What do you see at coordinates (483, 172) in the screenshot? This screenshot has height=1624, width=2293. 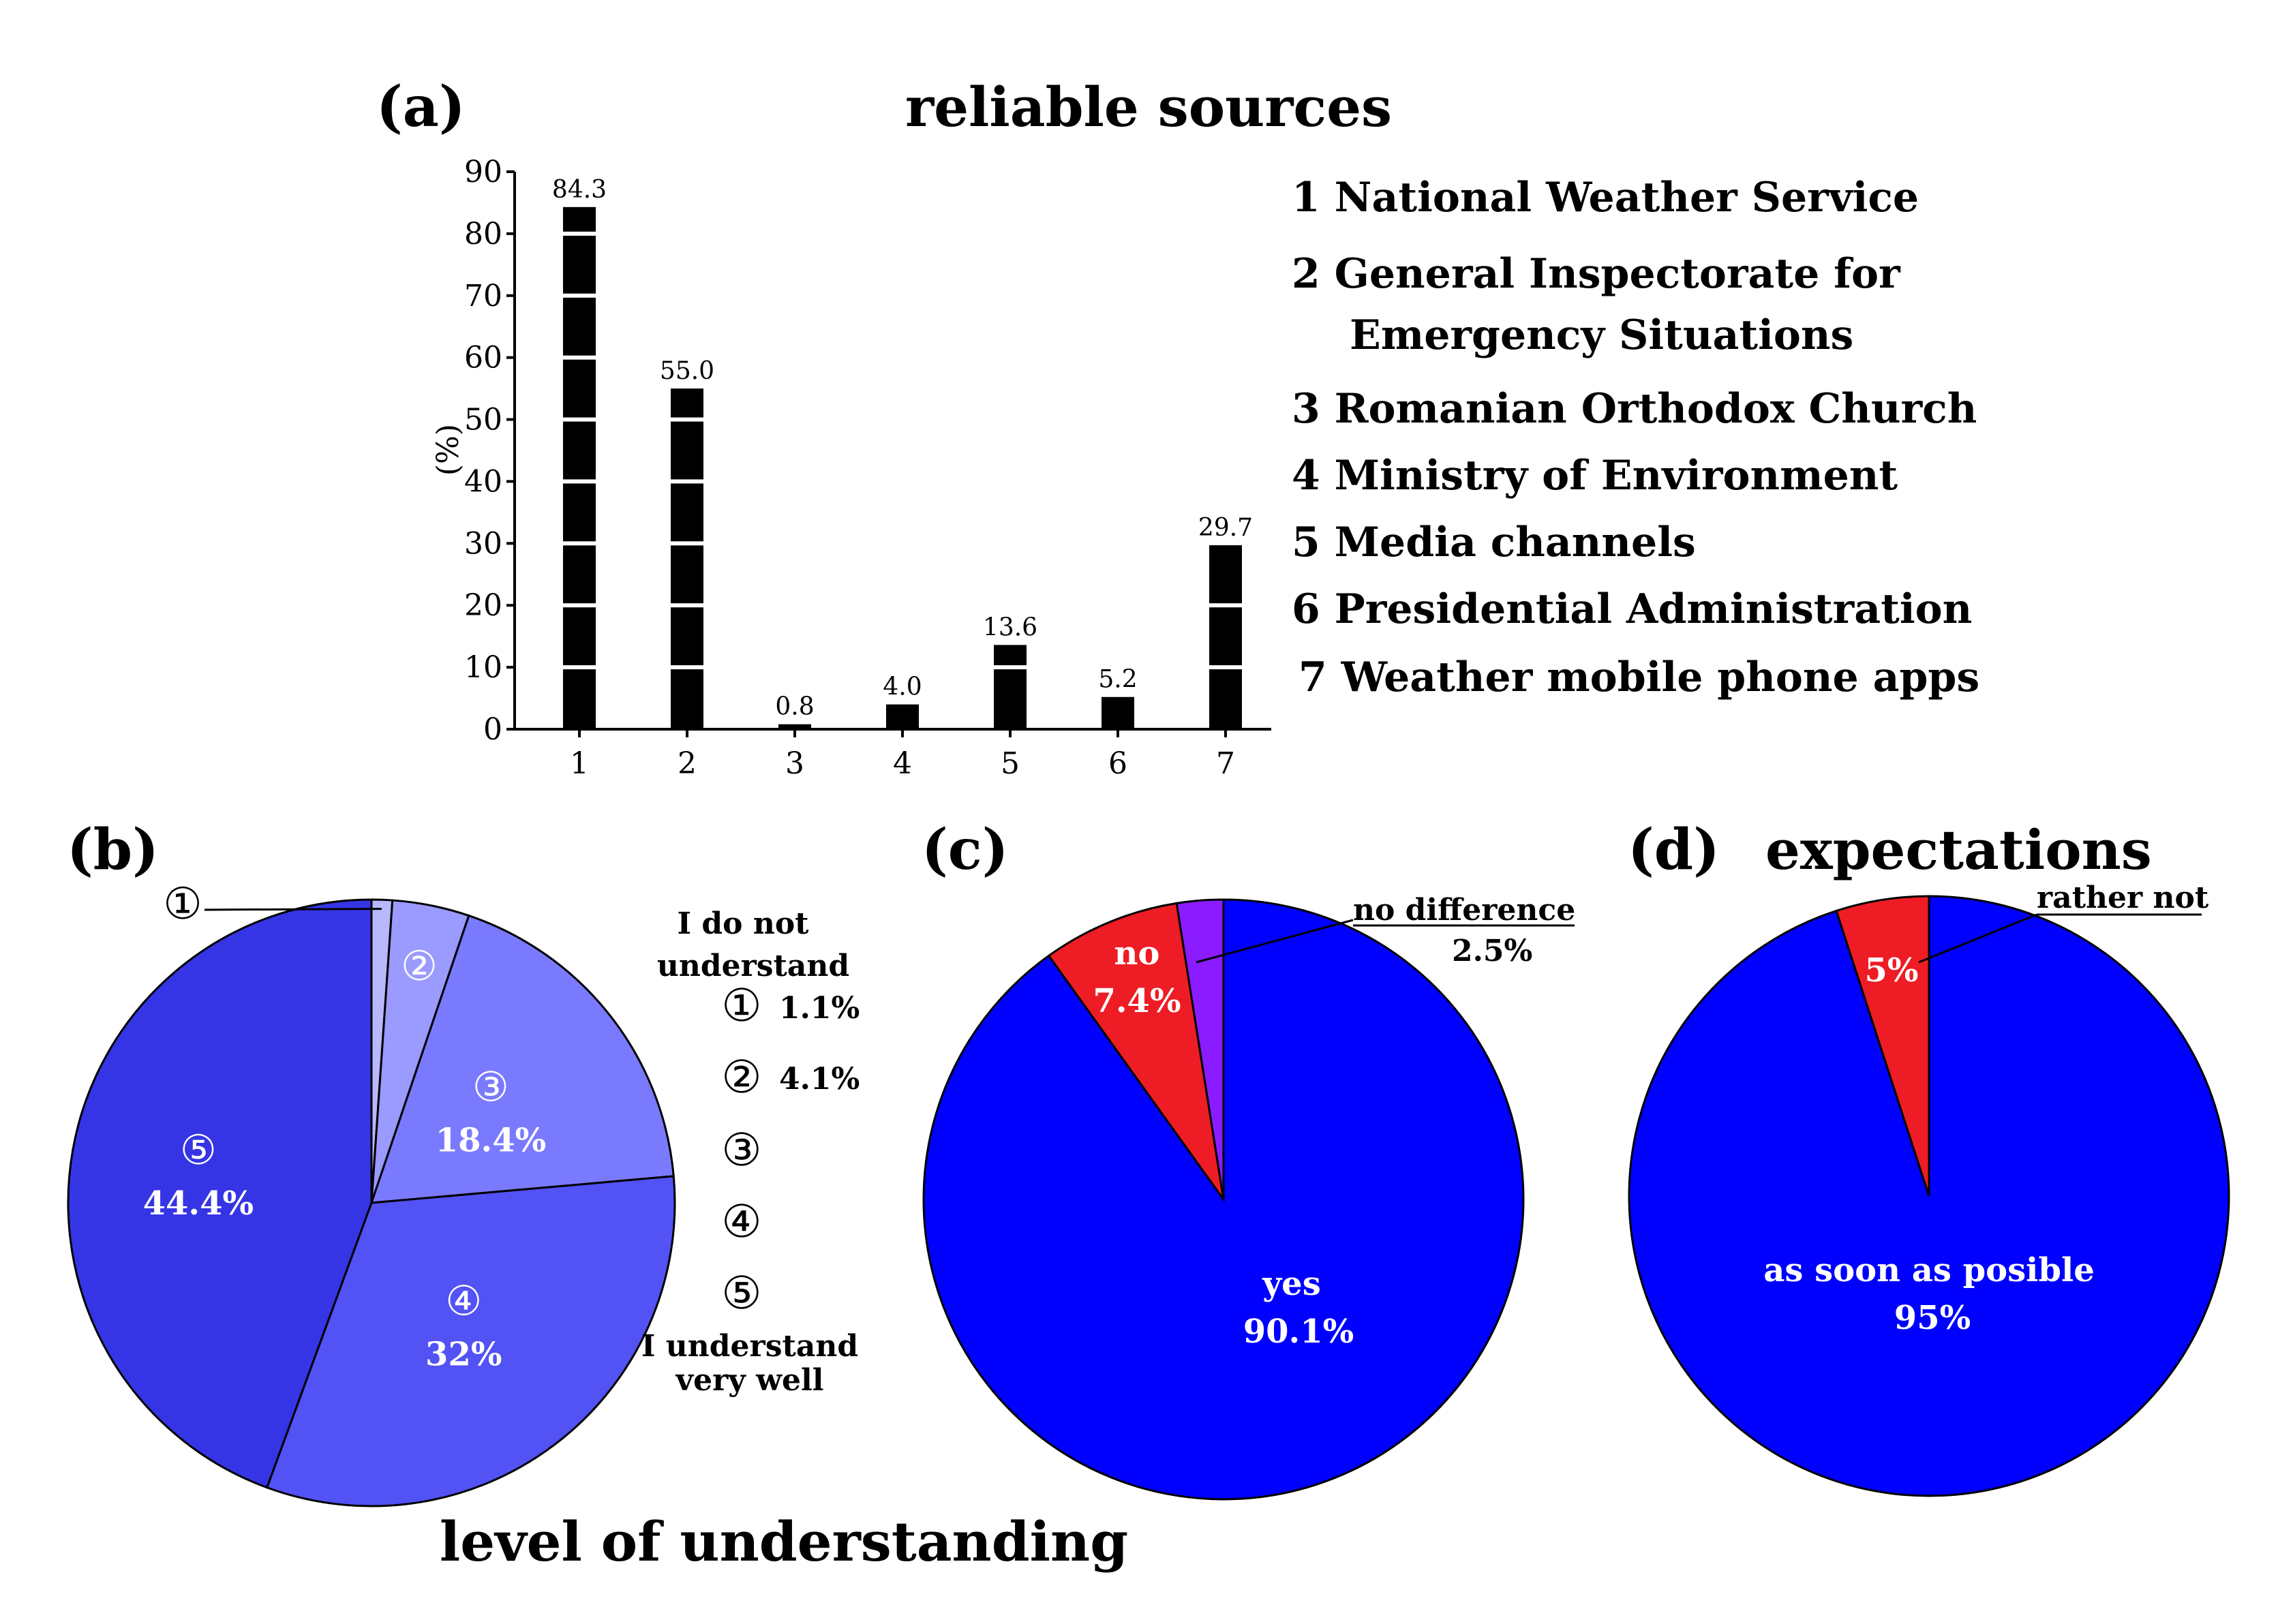 I see `y-tick-label: 90` at bounding box center [483, 172].